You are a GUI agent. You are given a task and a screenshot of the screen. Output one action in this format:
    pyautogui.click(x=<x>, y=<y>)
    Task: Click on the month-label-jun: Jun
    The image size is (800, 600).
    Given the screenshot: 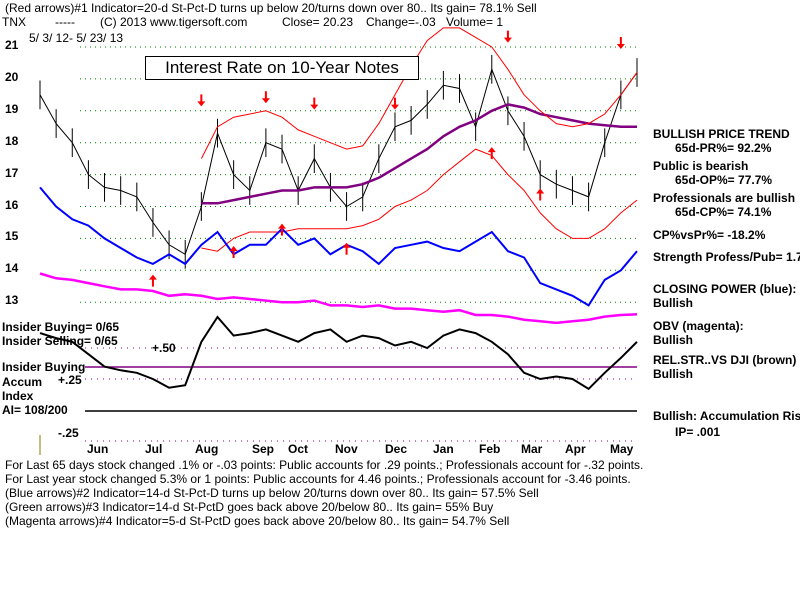 What is the action you would take?
    pyautogui.click(x=98, y=449)
    